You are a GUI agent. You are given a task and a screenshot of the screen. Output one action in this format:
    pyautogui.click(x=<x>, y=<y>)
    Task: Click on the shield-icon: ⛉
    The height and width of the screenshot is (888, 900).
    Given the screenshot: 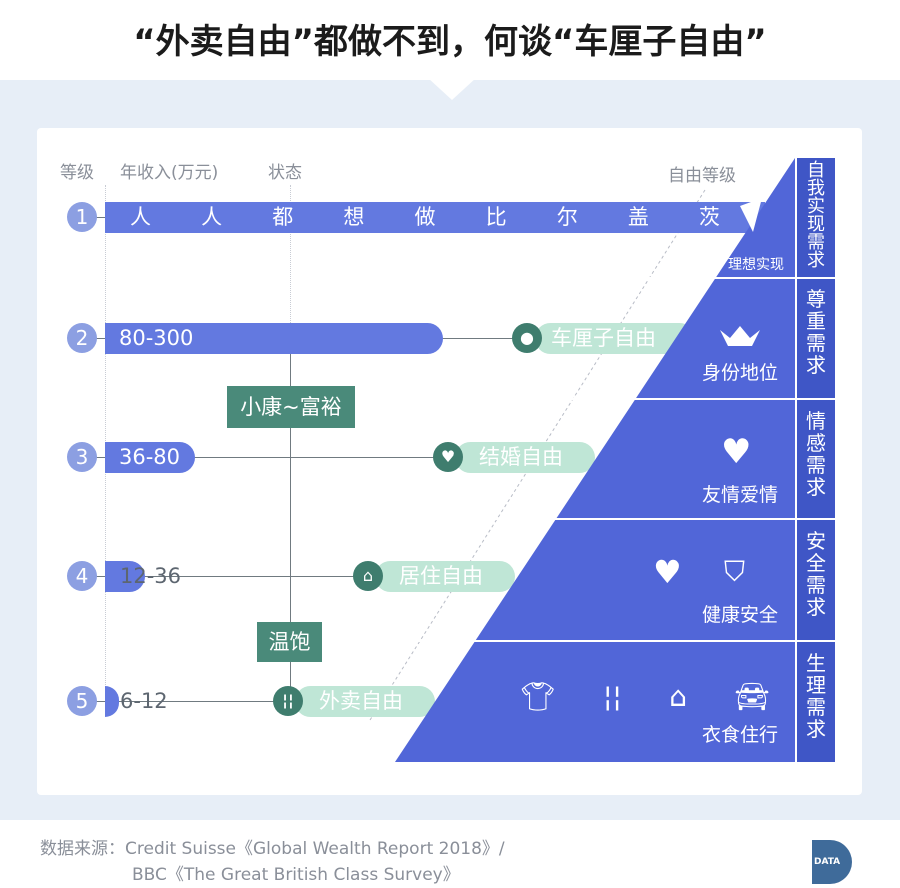 What is the action you would take?
    pyautogui.click(x=735, y=571)
    